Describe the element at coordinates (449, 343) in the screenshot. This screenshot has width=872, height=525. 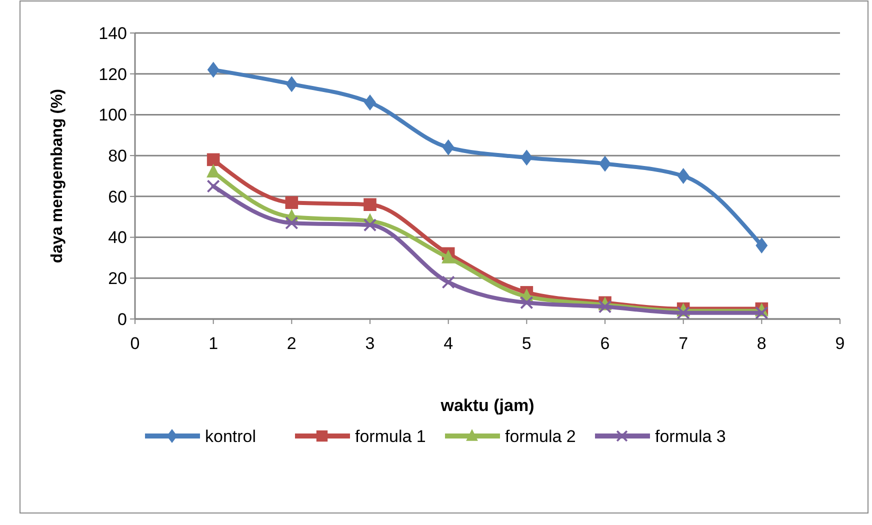
I see `x-tick-label: 4` at that location.